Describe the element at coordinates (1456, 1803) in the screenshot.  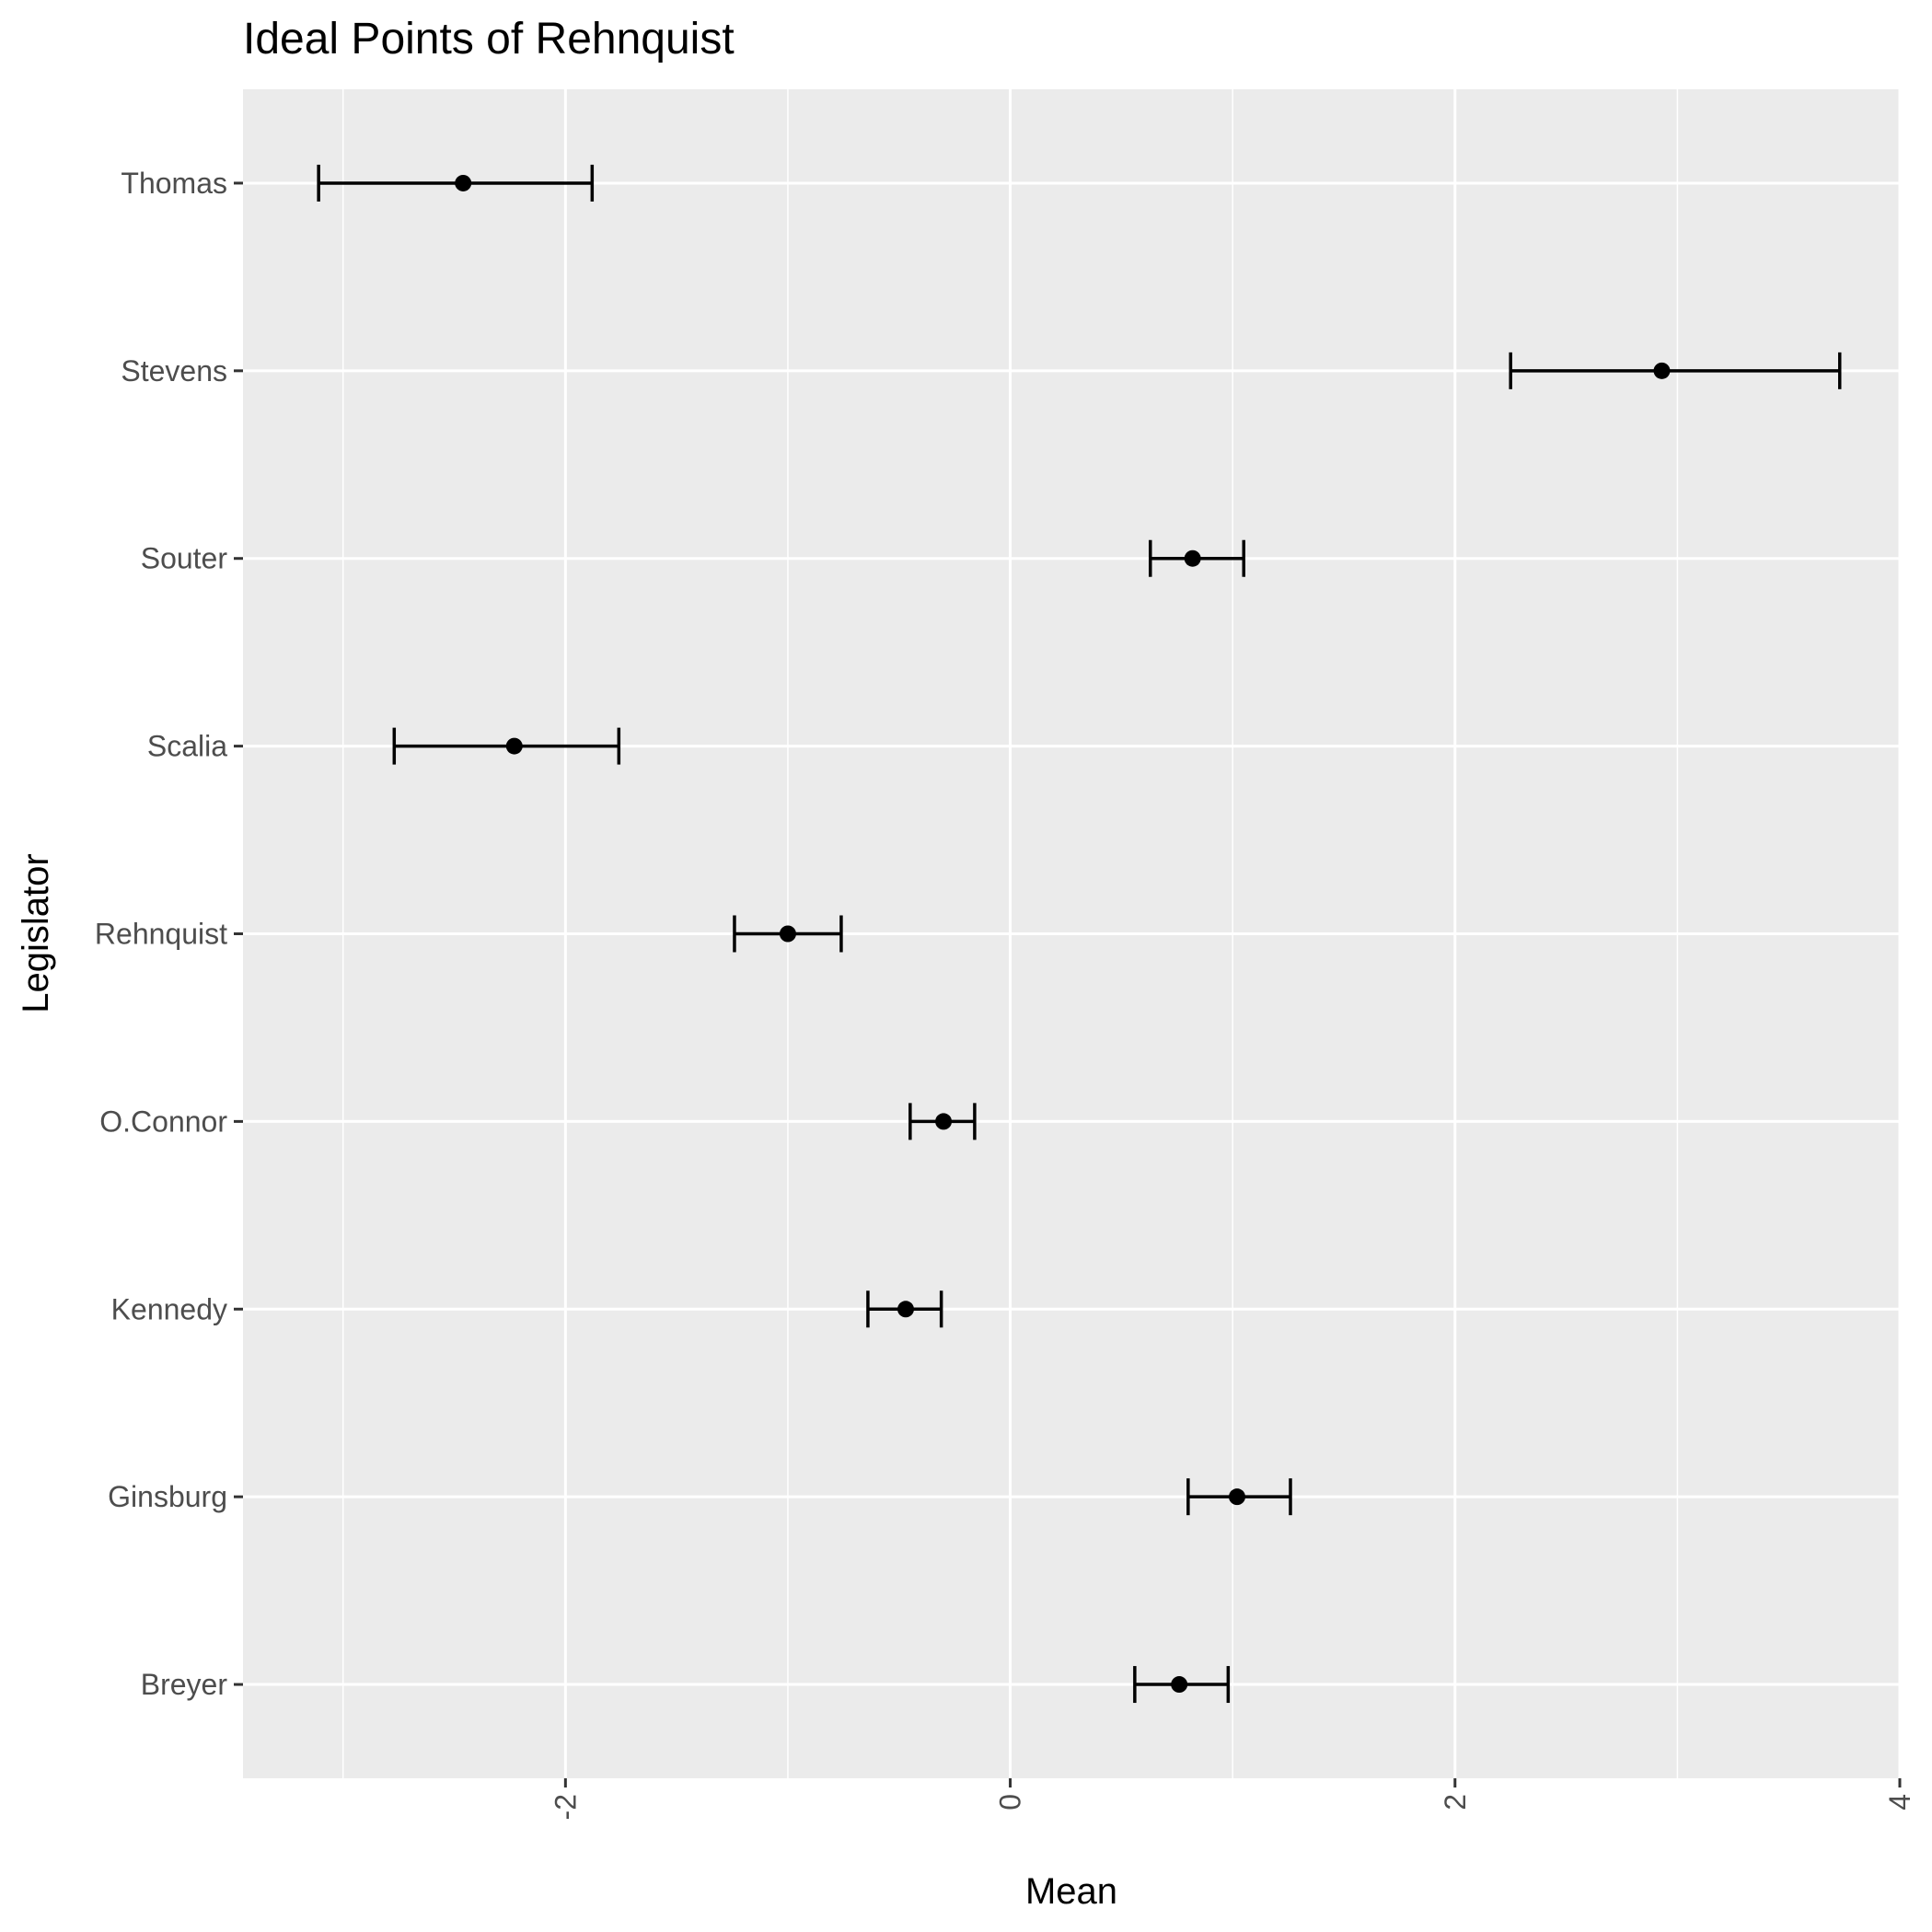
I see `x-tick-label: 2` at that location.